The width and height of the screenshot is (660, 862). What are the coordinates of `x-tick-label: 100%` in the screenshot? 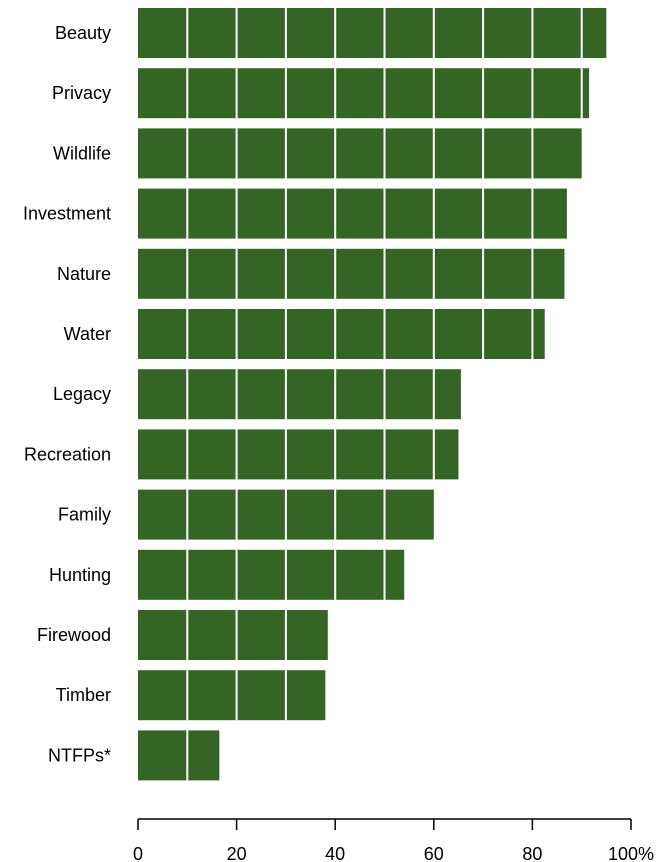 It's located at (631, 853).